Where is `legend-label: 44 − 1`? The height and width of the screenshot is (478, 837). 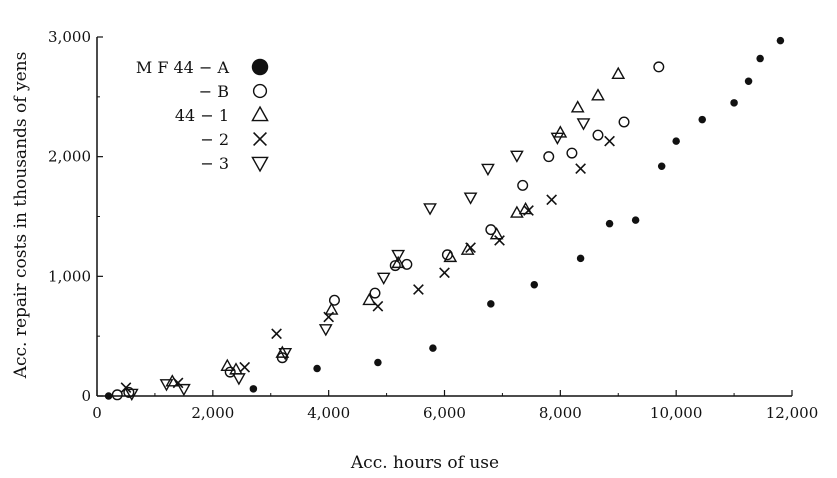 legend-label: 44 − 1 is located at coordinates (202, 115).